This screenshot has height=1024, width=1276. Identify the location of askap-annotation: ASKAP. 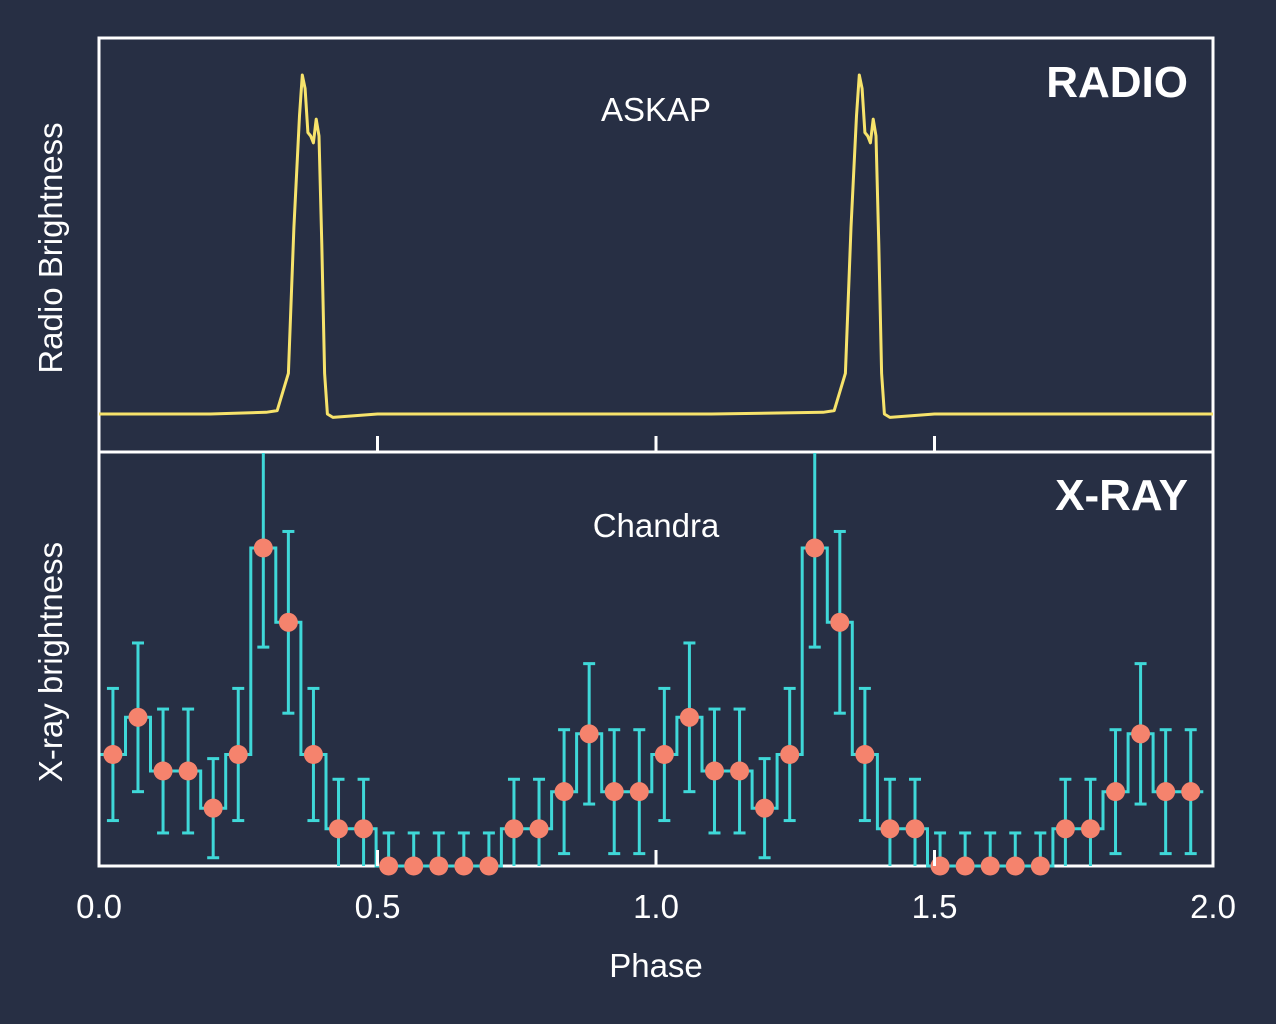
(656, 109).